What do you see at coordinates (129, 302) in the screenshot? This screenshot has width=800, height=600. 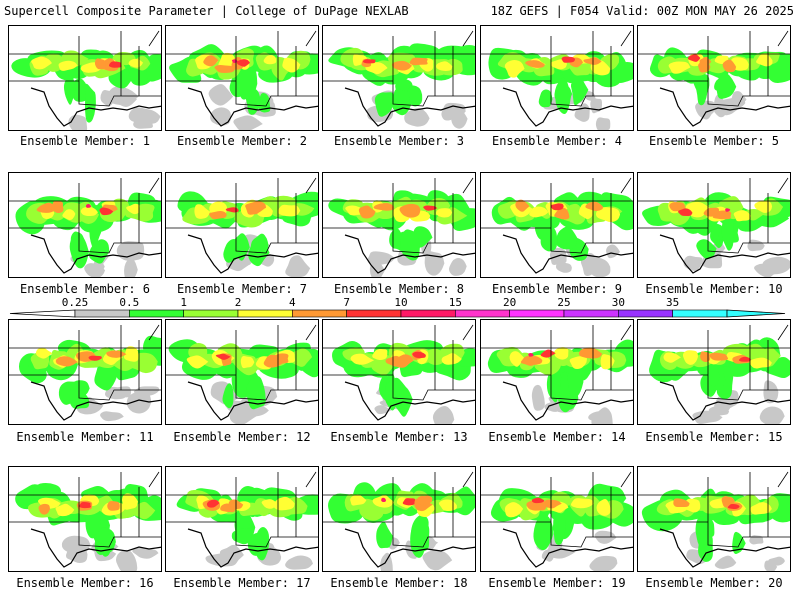 I see `legend-tick-label: 0.5` at bounding box center [129, 302].